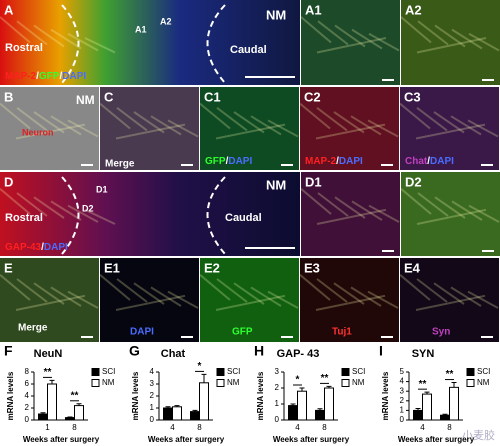 This screenshot has height=446, width=500. What do you see at coordinates (478, 435) in the screenshot?
I see `watermark: 小麦胶` at bounding box center [478, 435].